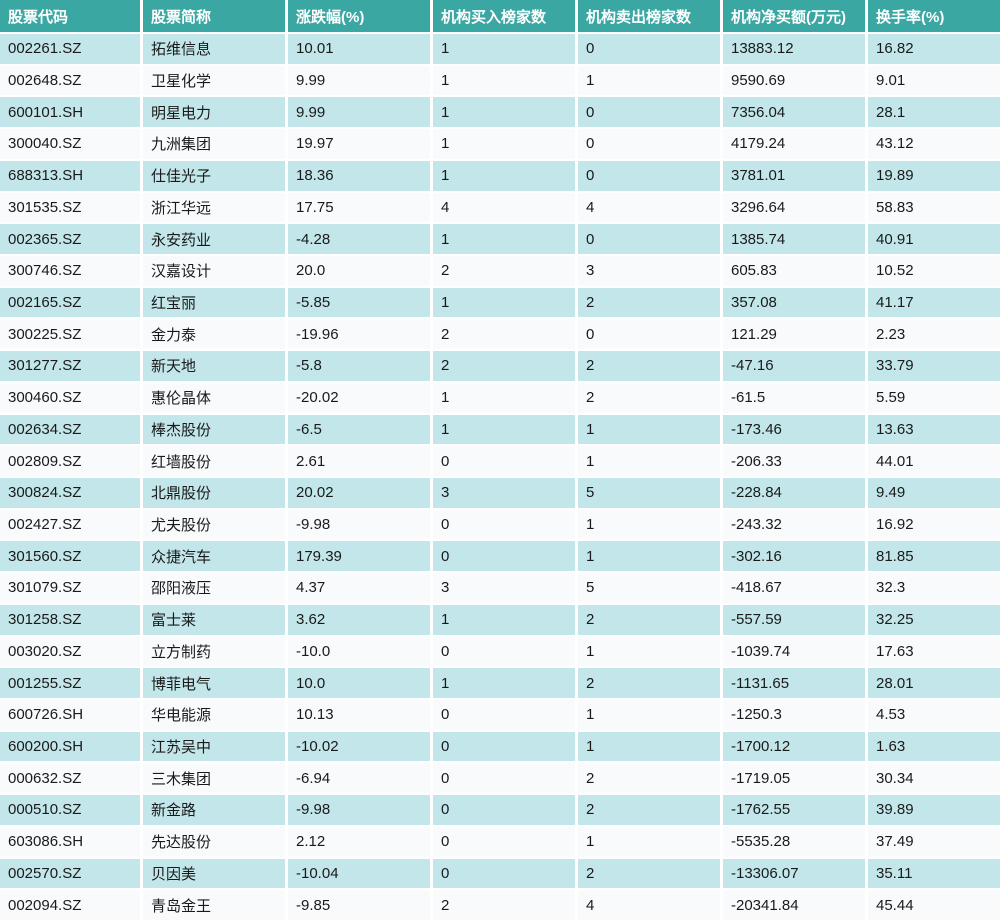 The image size is (1000, 920). What do you see at coordinates (649, 492) in the screenshot?
I see `table-cell-inst-sell-count: 5` at bounding box center [649, 492].